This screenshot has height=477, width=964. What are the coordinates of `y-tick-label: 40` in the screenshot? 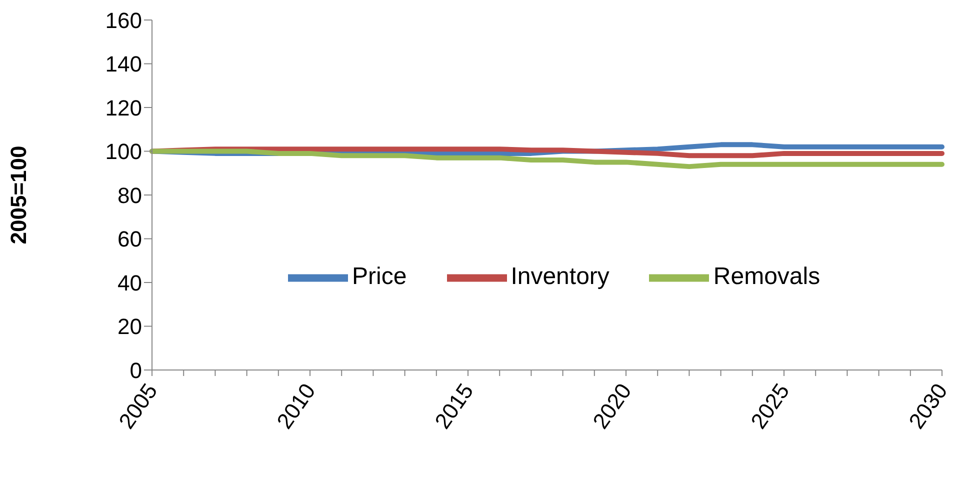 It's located at (130, 283).